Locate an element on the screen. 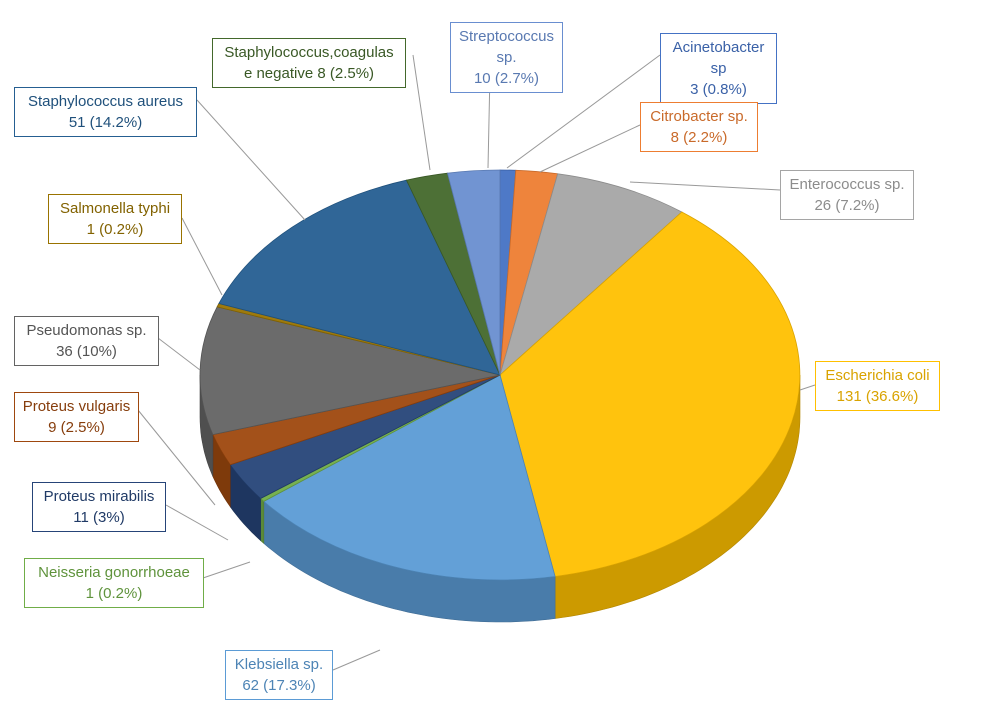 The image size is (986, 722). label-proteus-vulgaris: Proteus vulgaris 9 (2.5%) is located at coordinates (76, 417).